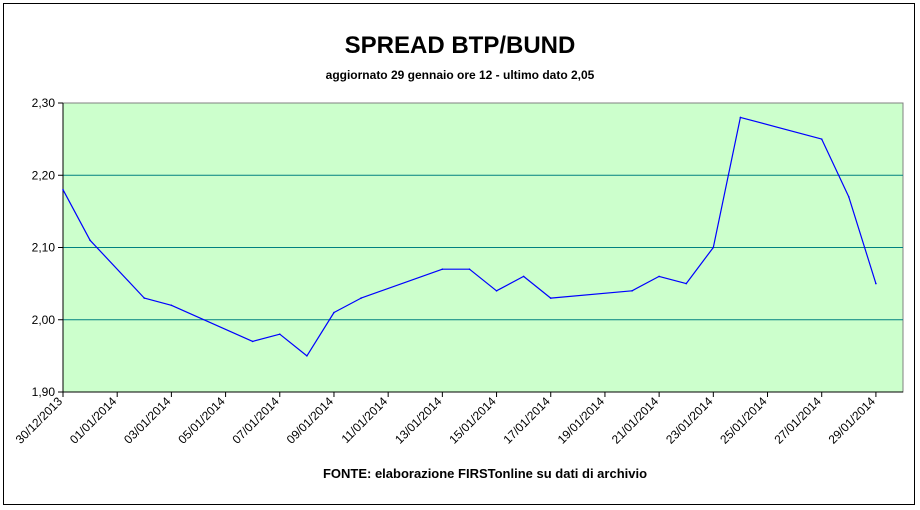  What do you see at coordinates (852, 420) in the screenshot?
I see `x-tick-label: 29/01/2014` at bounding box center [852, 420].